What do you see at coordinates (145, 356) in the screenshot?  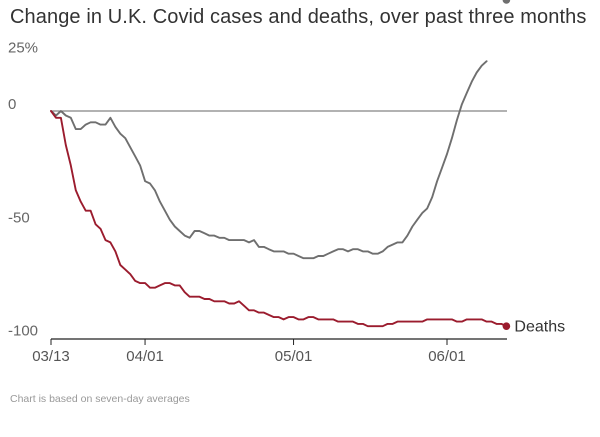 I see `x-tick-label: 04/01` at bounding box center [145, 356].